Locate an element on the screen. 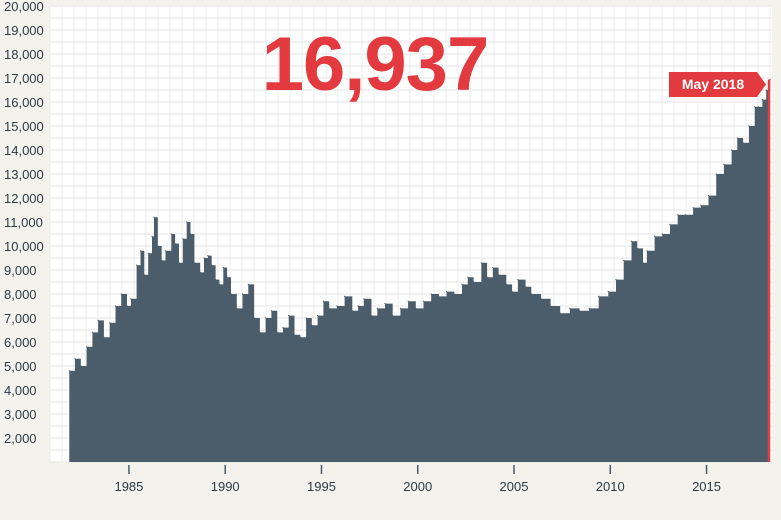 The height and width of the screenshot is (520, 781). x-tick-label: 2015 is located at coordinates (706, 486).